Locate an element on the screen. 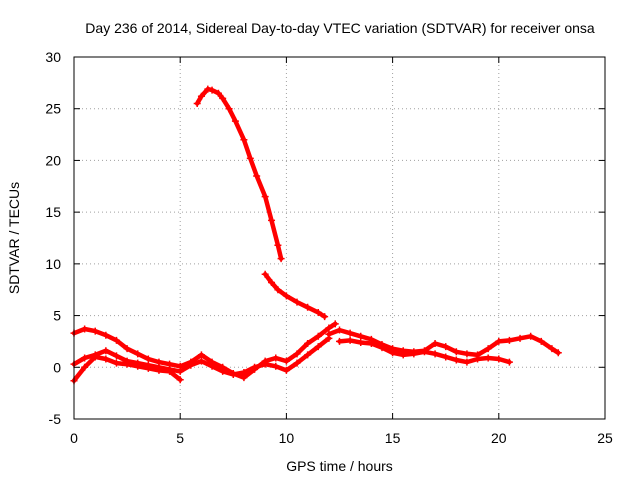  y-axis-label: SDTVAR / TECUs is located at coordinates (14, 238).